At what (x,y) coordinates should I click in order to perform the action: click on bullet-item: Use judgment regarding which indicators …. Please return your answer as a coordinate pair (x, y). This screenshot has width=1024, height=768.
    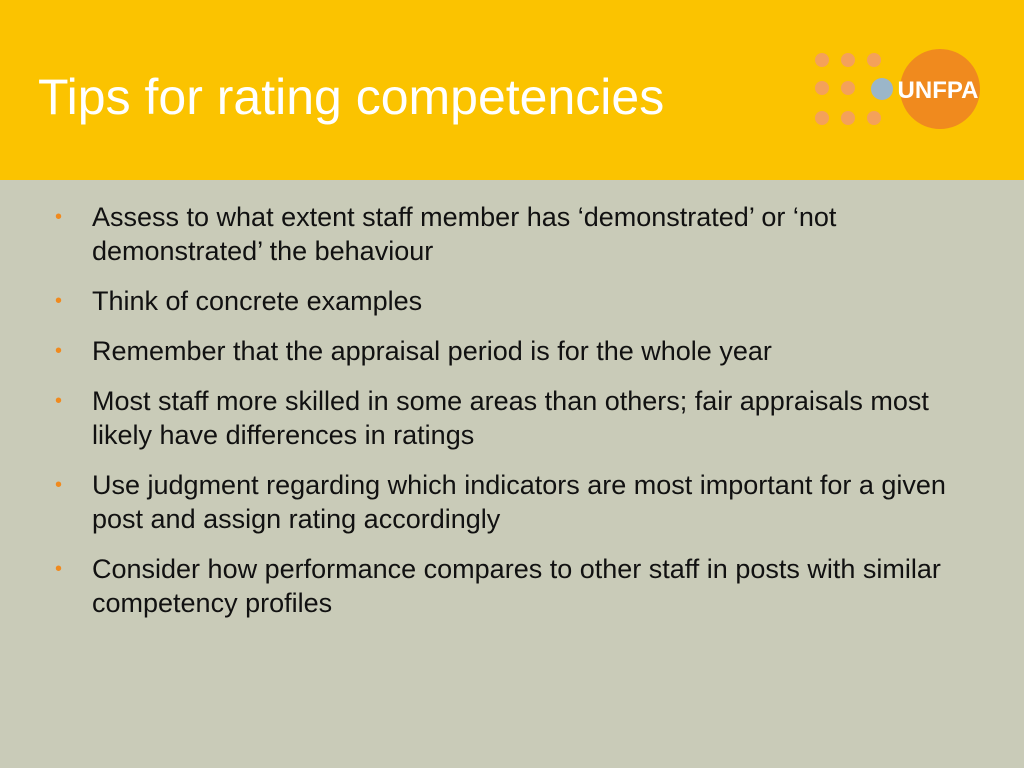
    Looking at the image, I should click on (505, 502).